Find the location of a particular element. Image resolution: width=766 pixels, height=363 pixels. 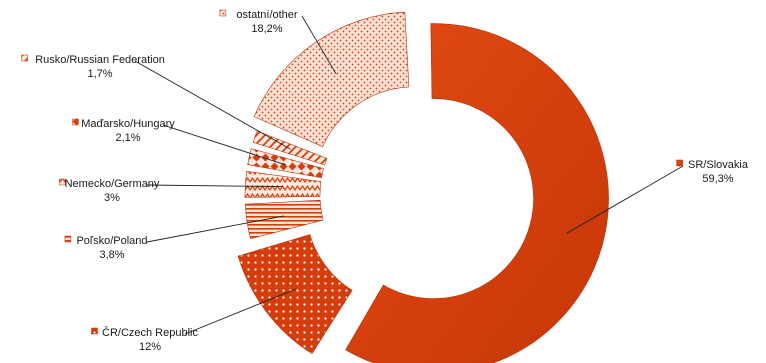

value-label: 3,8% is located at coordinates (111, 255).